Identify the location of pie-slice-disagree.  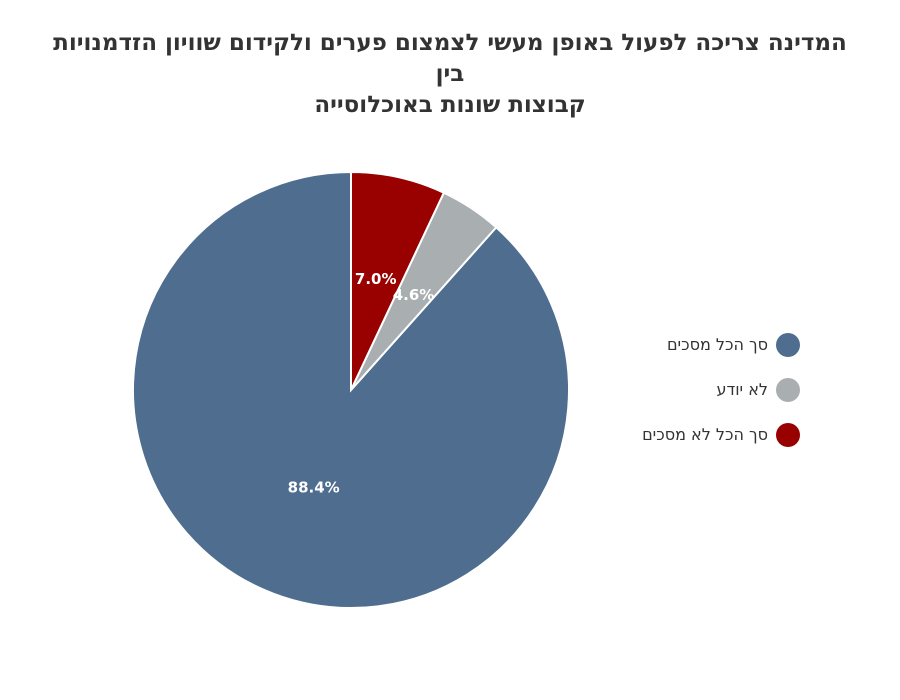
(398, 280).